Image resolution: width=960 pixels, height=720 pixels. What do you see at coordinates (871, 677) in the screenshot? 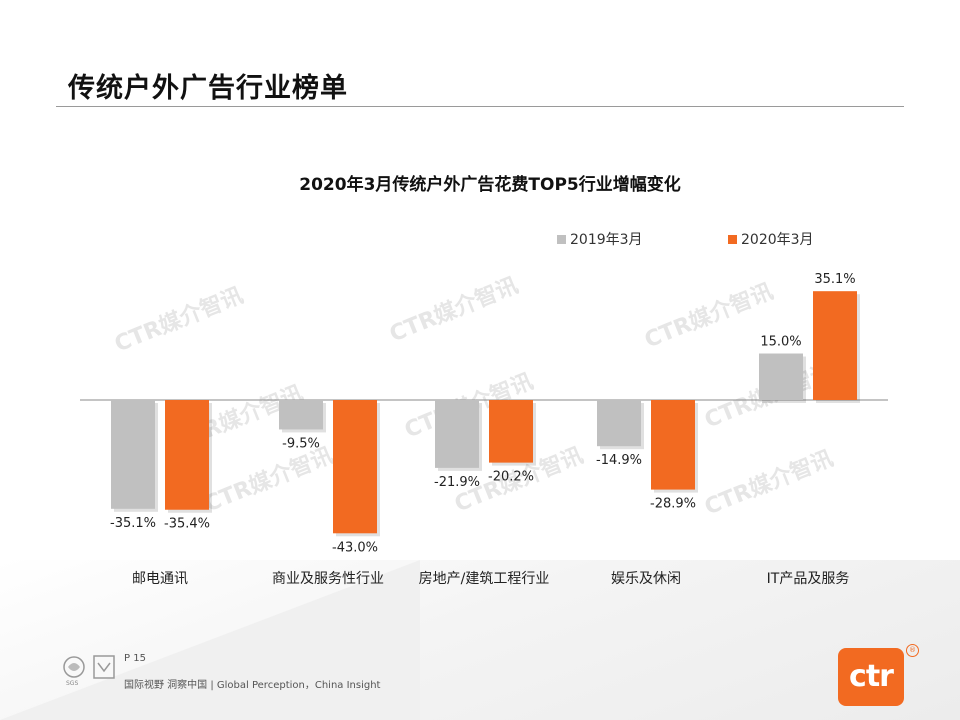
I see `ctr-logo: ctr` at bounding box center [871, 677].